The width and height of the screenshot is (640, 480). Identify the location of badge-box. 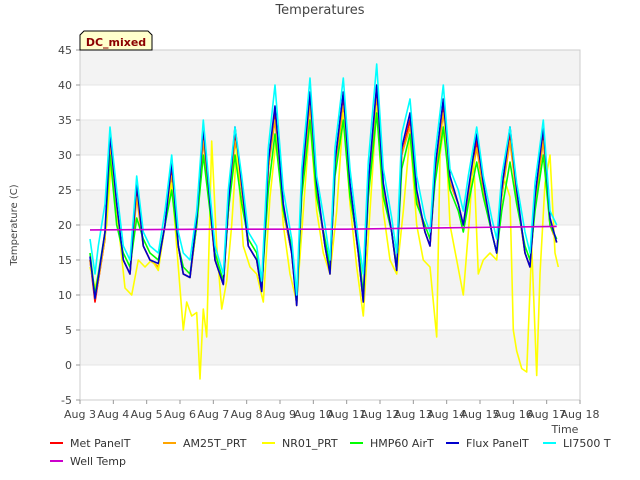
(116, 40).